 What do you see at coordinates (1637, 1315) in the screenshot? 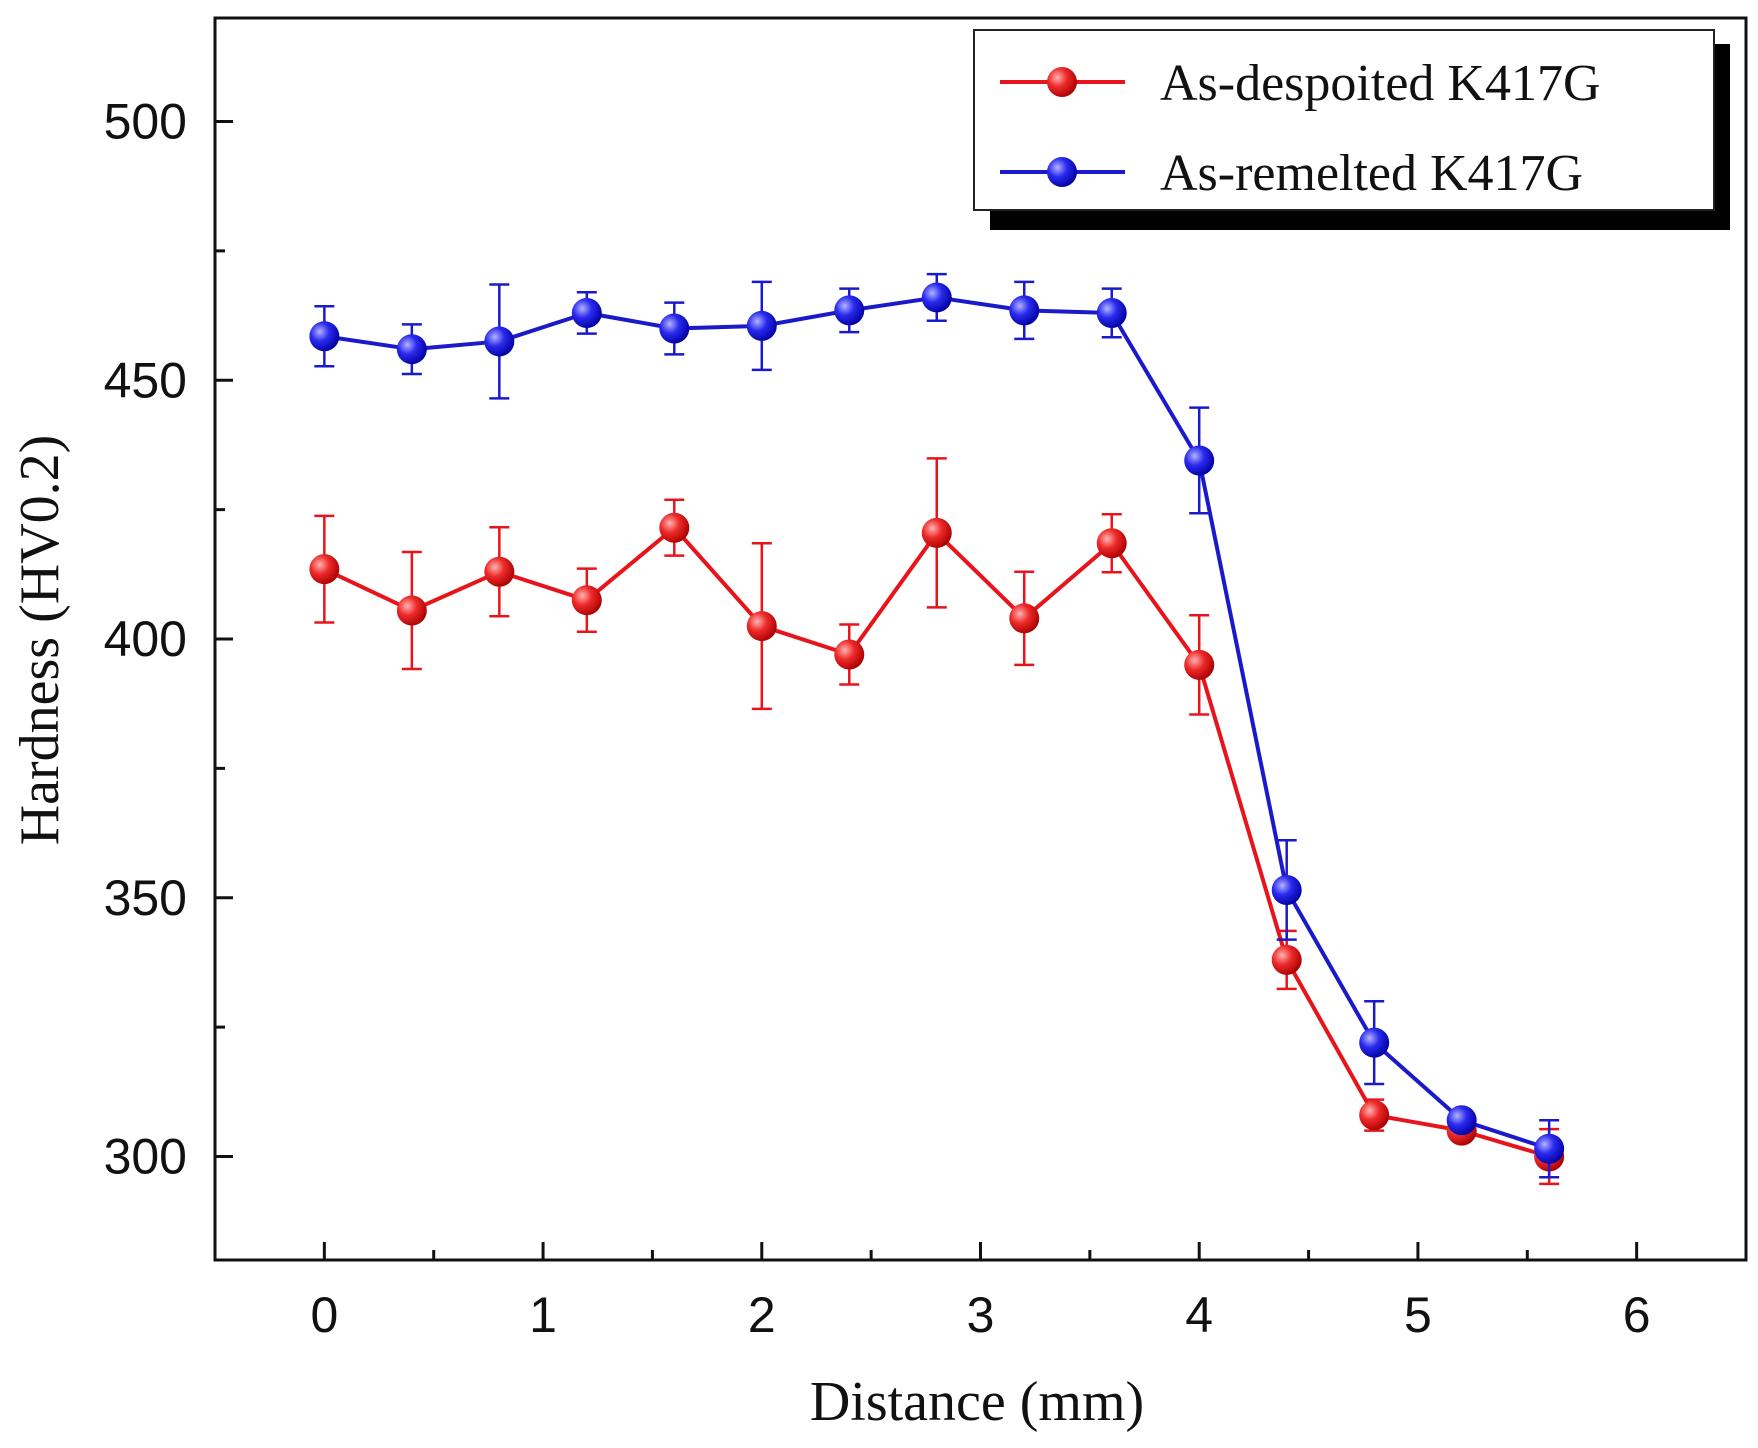
I see `x-tick-label-6: 6` at bounding box center [1637, 1315].